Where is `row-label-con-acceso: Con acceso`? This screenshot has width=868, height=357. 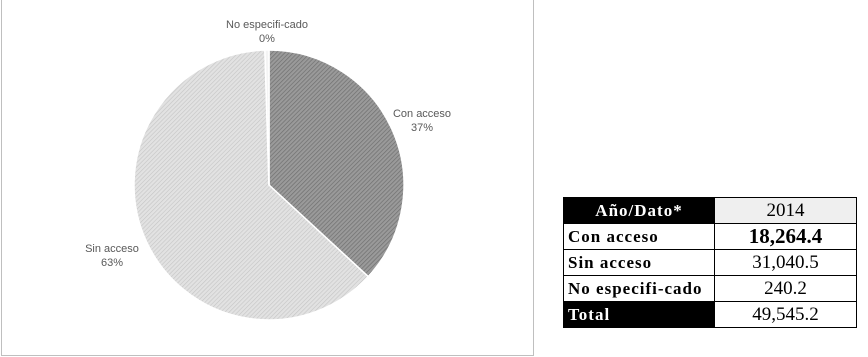 row-label-con-acceso: Con acceso is located at coordinates (639, 236).